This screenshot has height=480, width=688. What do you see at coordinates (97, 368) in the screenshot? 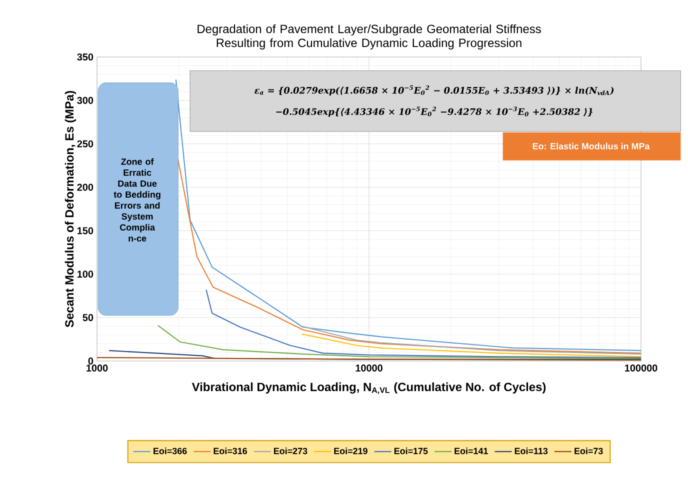
I see `x-tick-label: 1000` at bounding box center [97, 368].